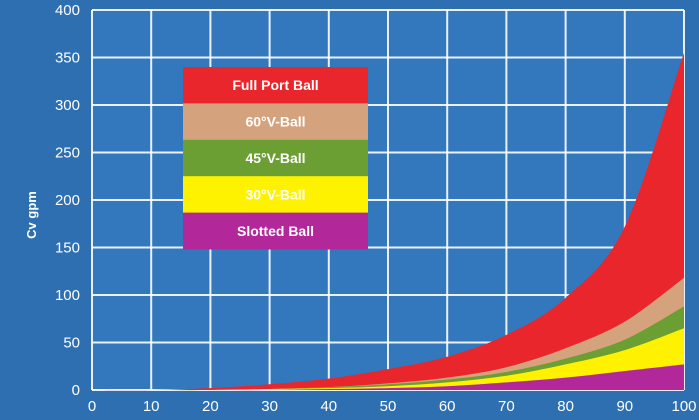 The height and width of the screenshot is (420, 699). What do you see at coordinates (31, 215) in the screenshot?
I see `y-axis-label: Cv gpm` at bounding box center [31, 215].